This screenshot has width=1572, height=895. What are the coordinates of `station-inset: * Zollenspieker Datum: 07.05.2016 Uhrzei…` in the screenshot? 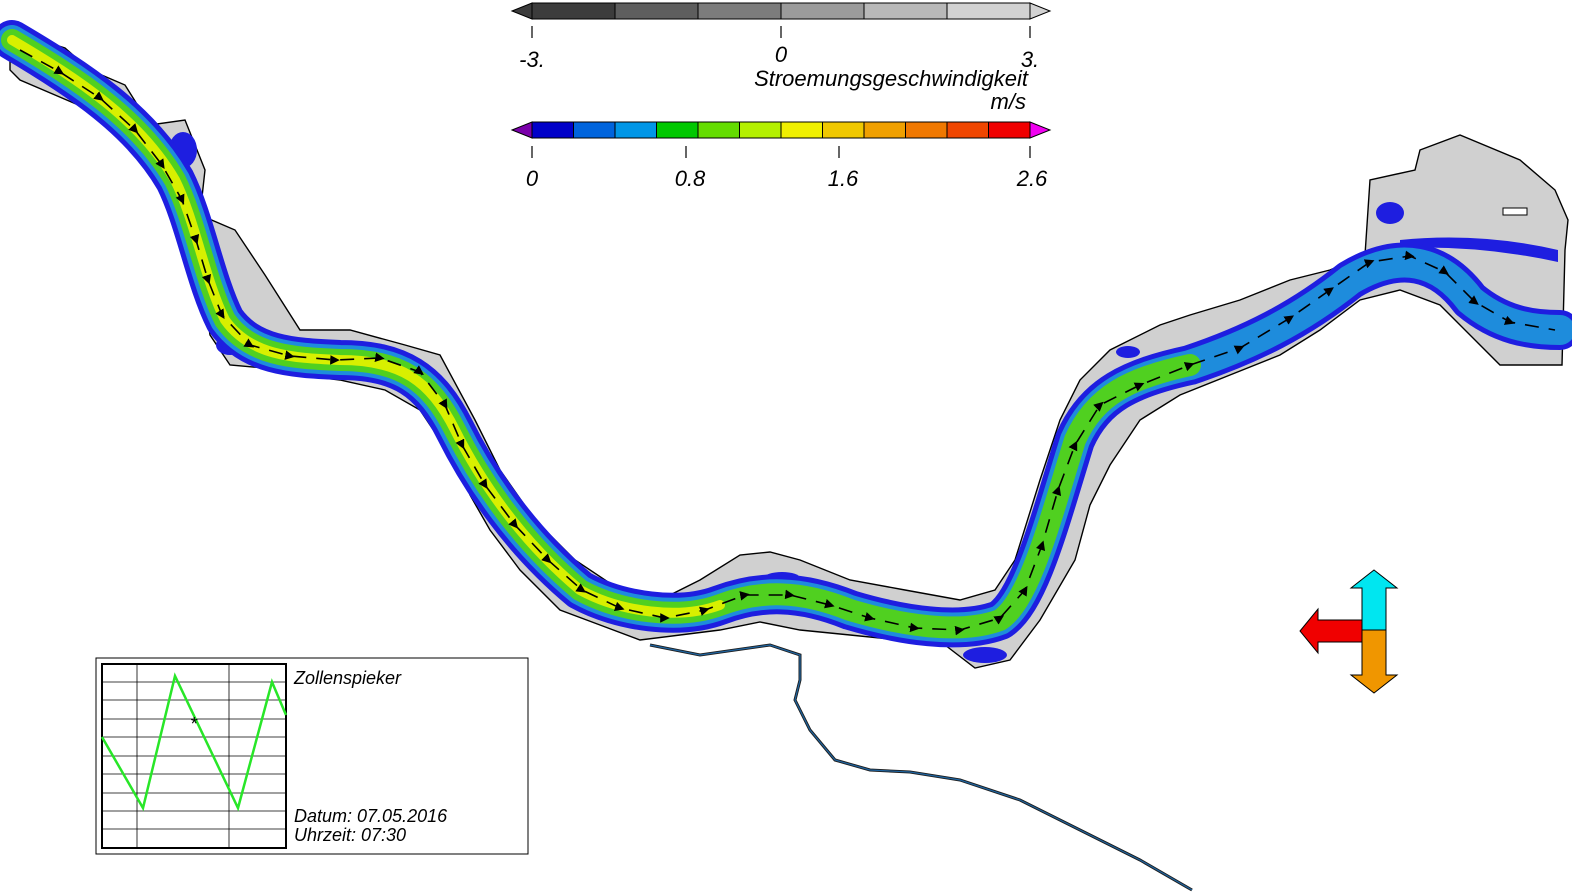 It's located at (312, 756).